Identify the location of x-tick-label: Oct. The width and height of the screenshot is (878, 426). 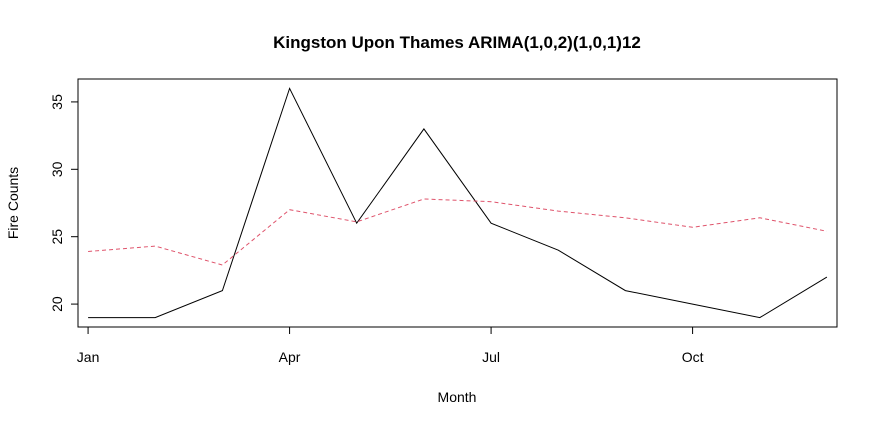
(693, 357).